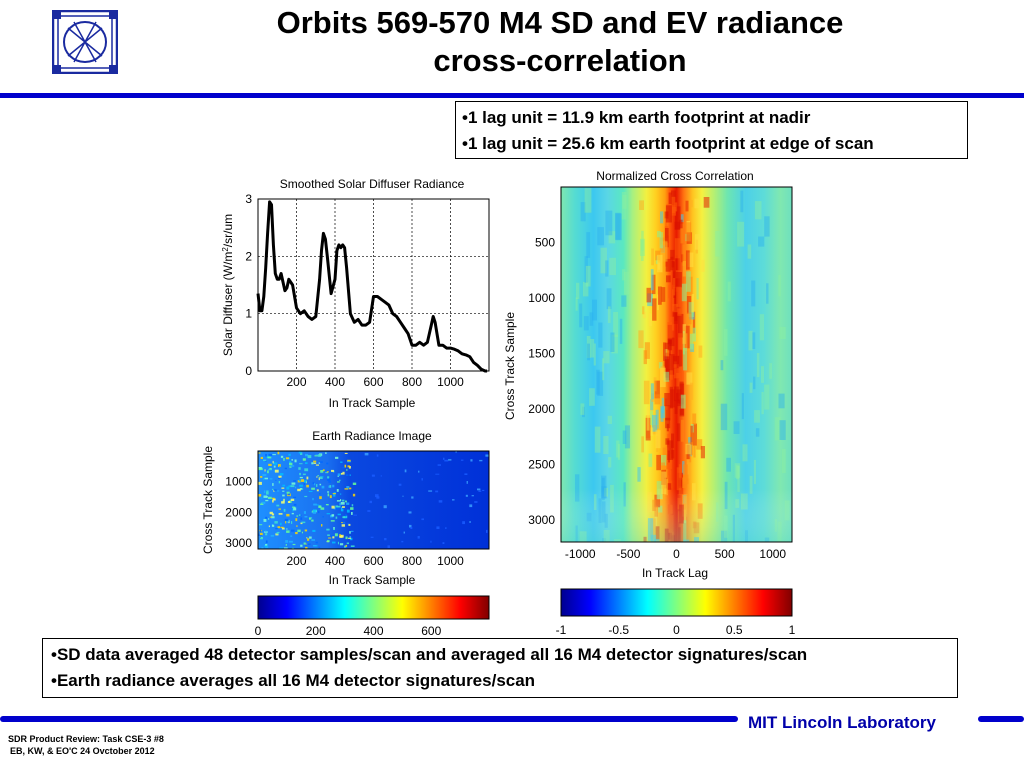 This screenshot has width=1024, height=768. Describe the element at coordinates (344, 521) in the screenshot. I see `earth-tick-labels: 200 400 600 800 1000 1000 2000 3000` at that location.